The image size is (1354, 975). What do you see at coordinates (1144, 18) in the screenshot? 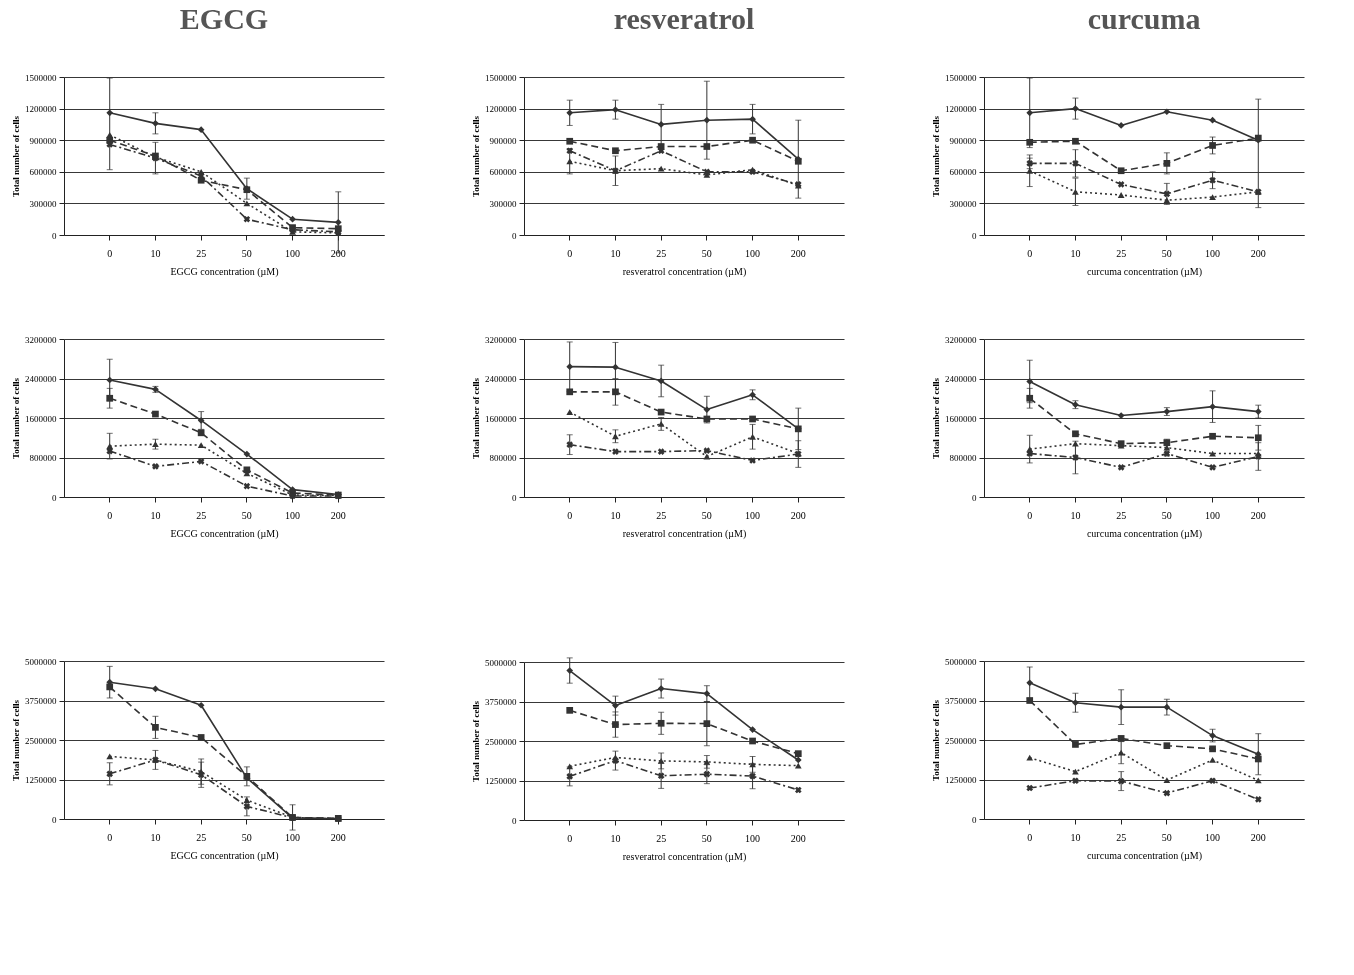
I see `chart-title: curcuma` at bounding box center [1144, 18].